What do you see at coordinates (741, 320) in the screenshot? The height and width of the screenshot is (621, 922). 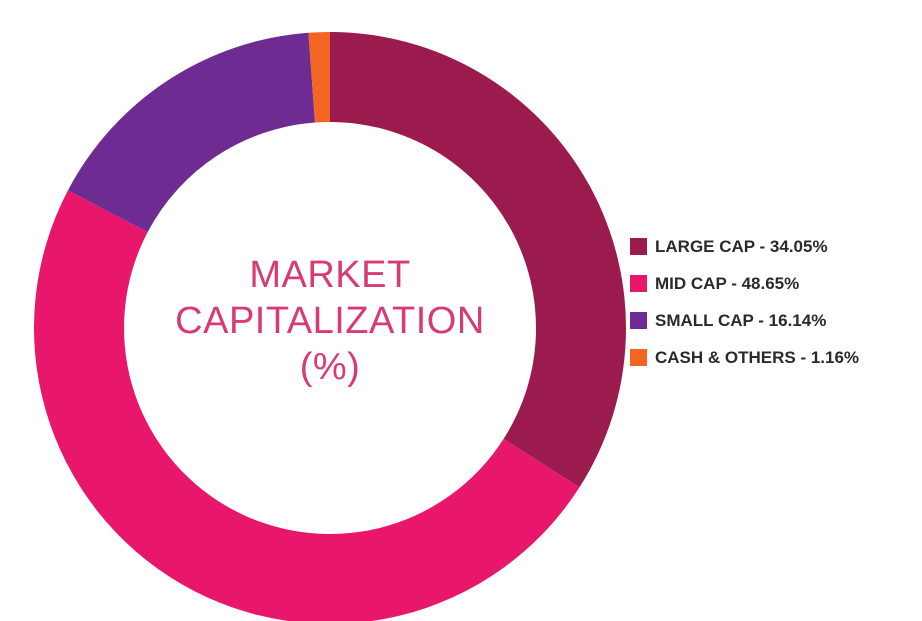 I see `legend-label-small-cap: SMALL CAP - 16.14%` at bounding box center [741, 320].